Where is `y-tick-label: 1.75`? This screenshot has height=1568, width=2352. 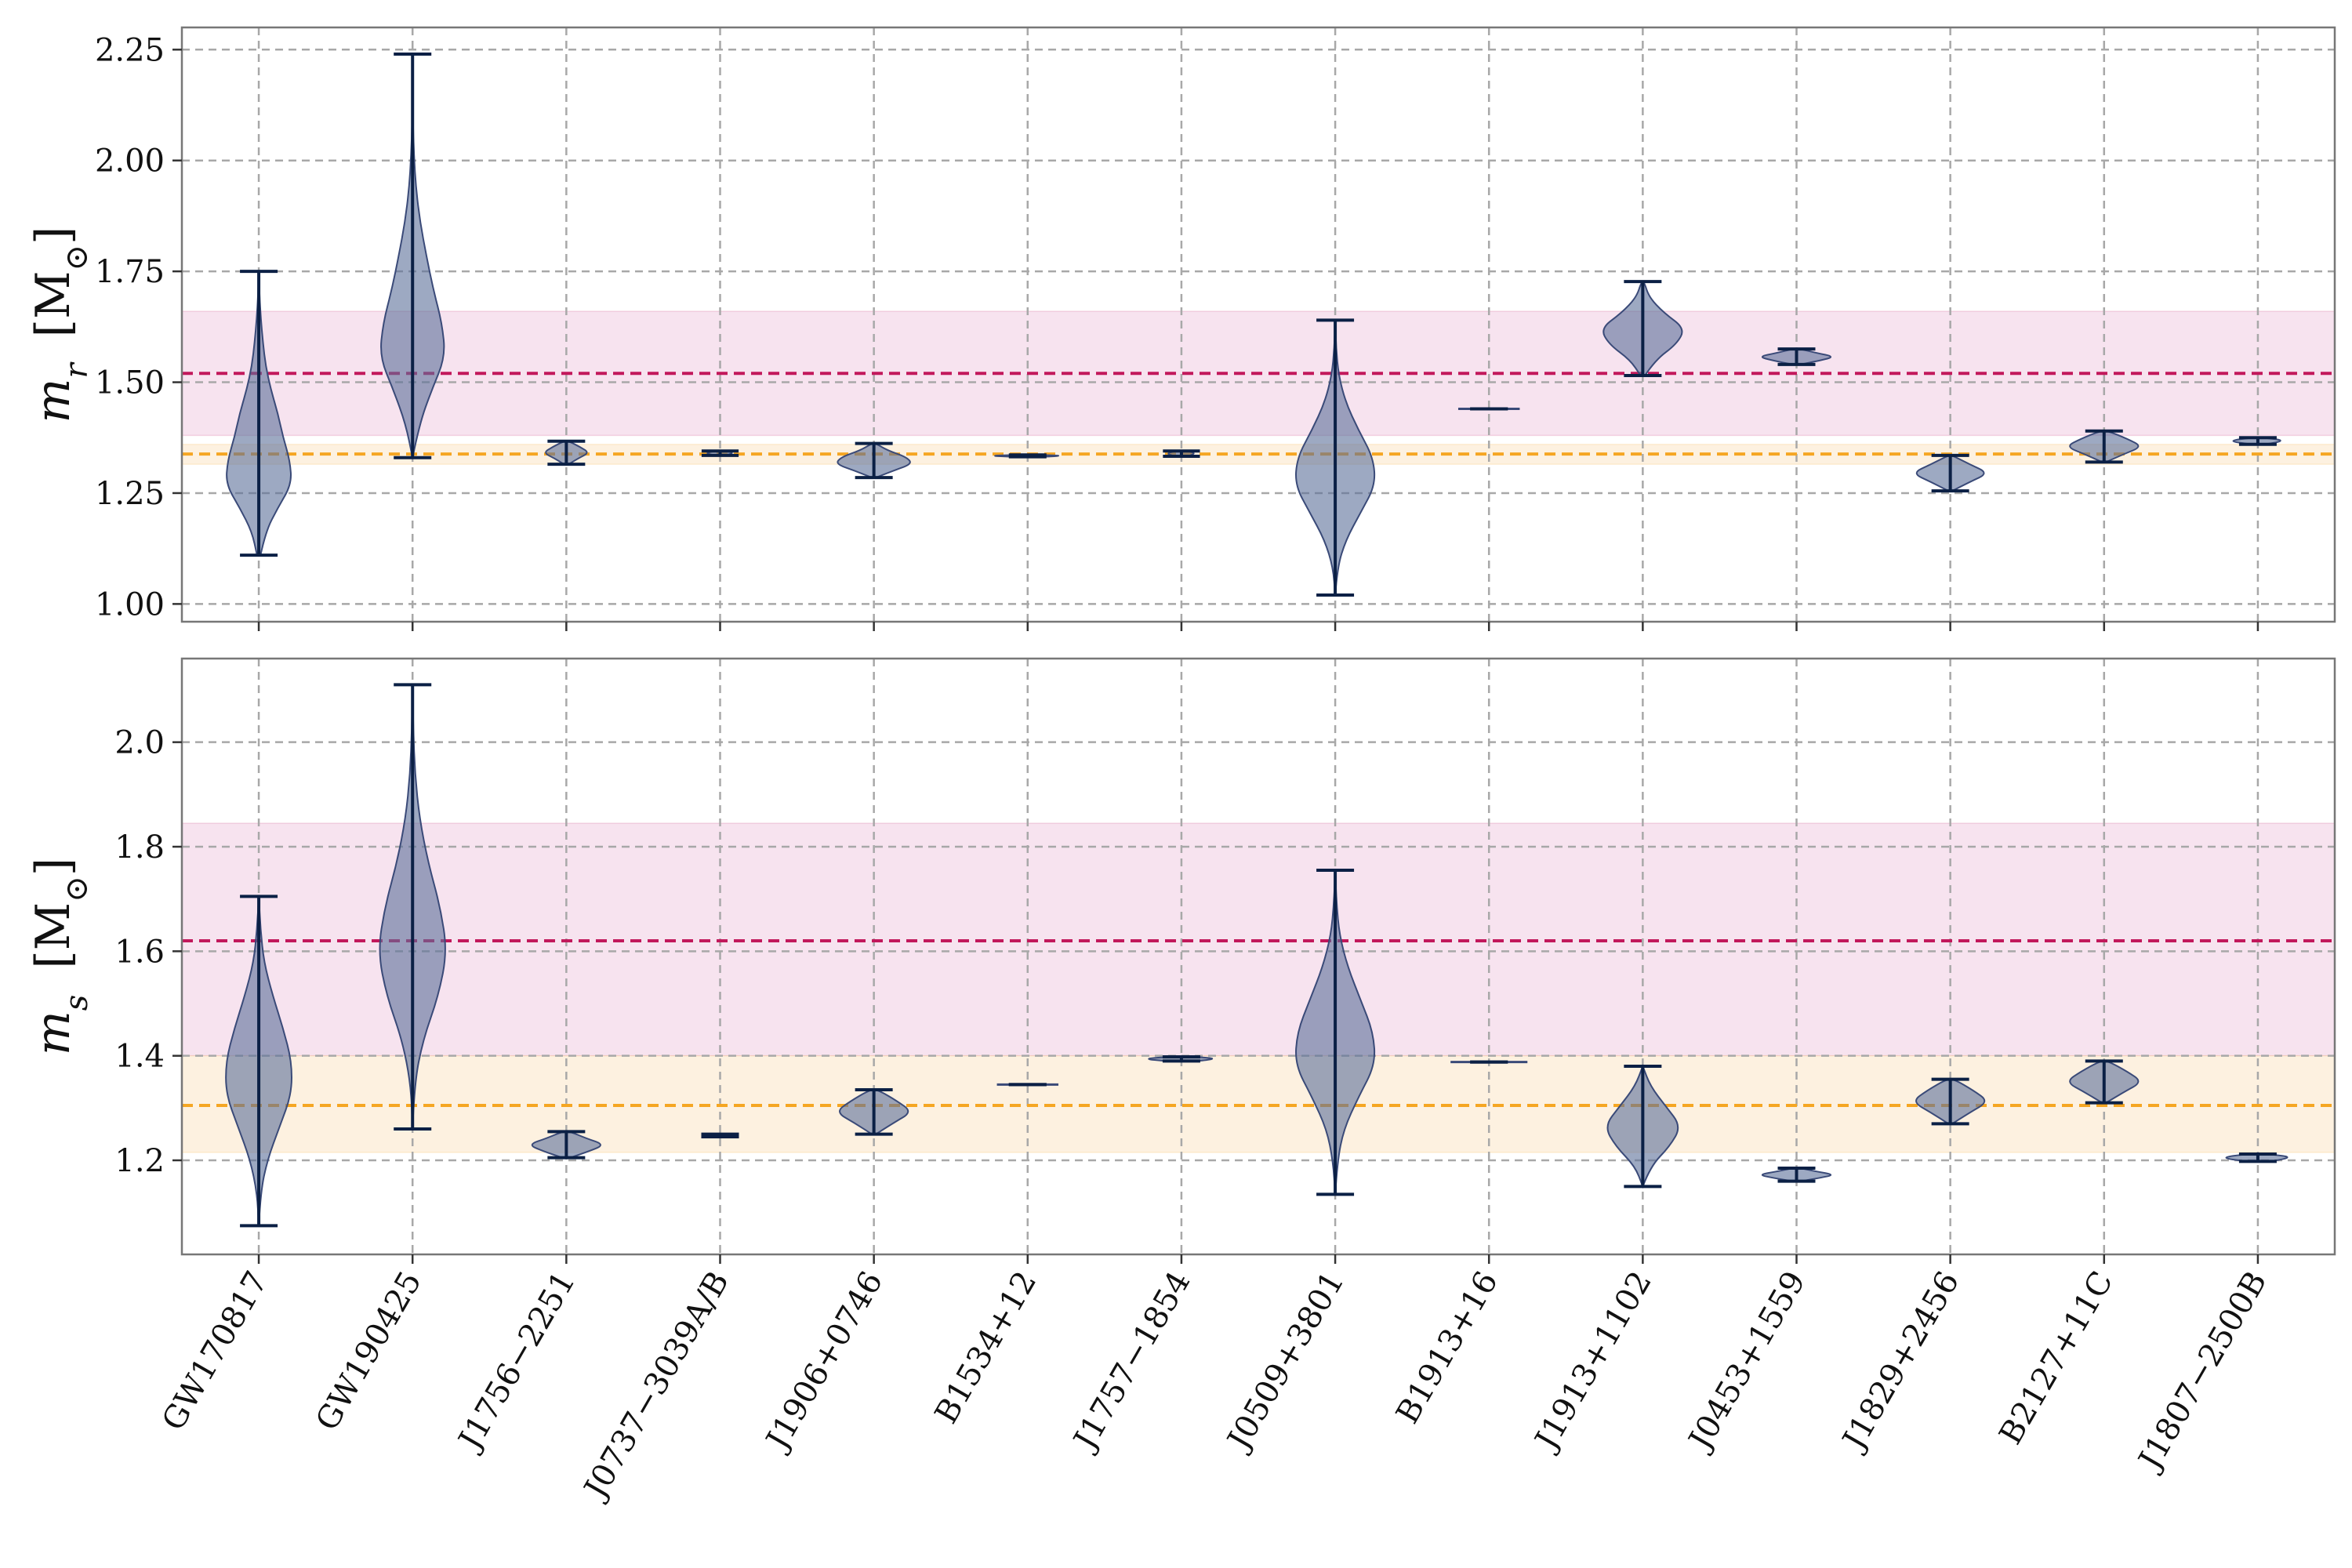
y-tick-label: 1.75 is located at coordinates (130, 272).